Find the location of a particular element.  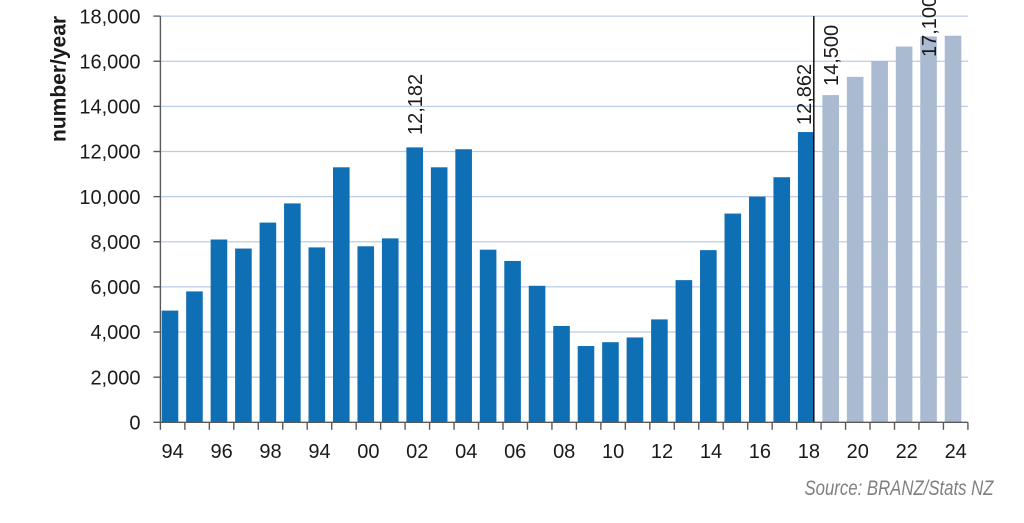

svg-text: 14,500 is located at coordinates (832, 55).